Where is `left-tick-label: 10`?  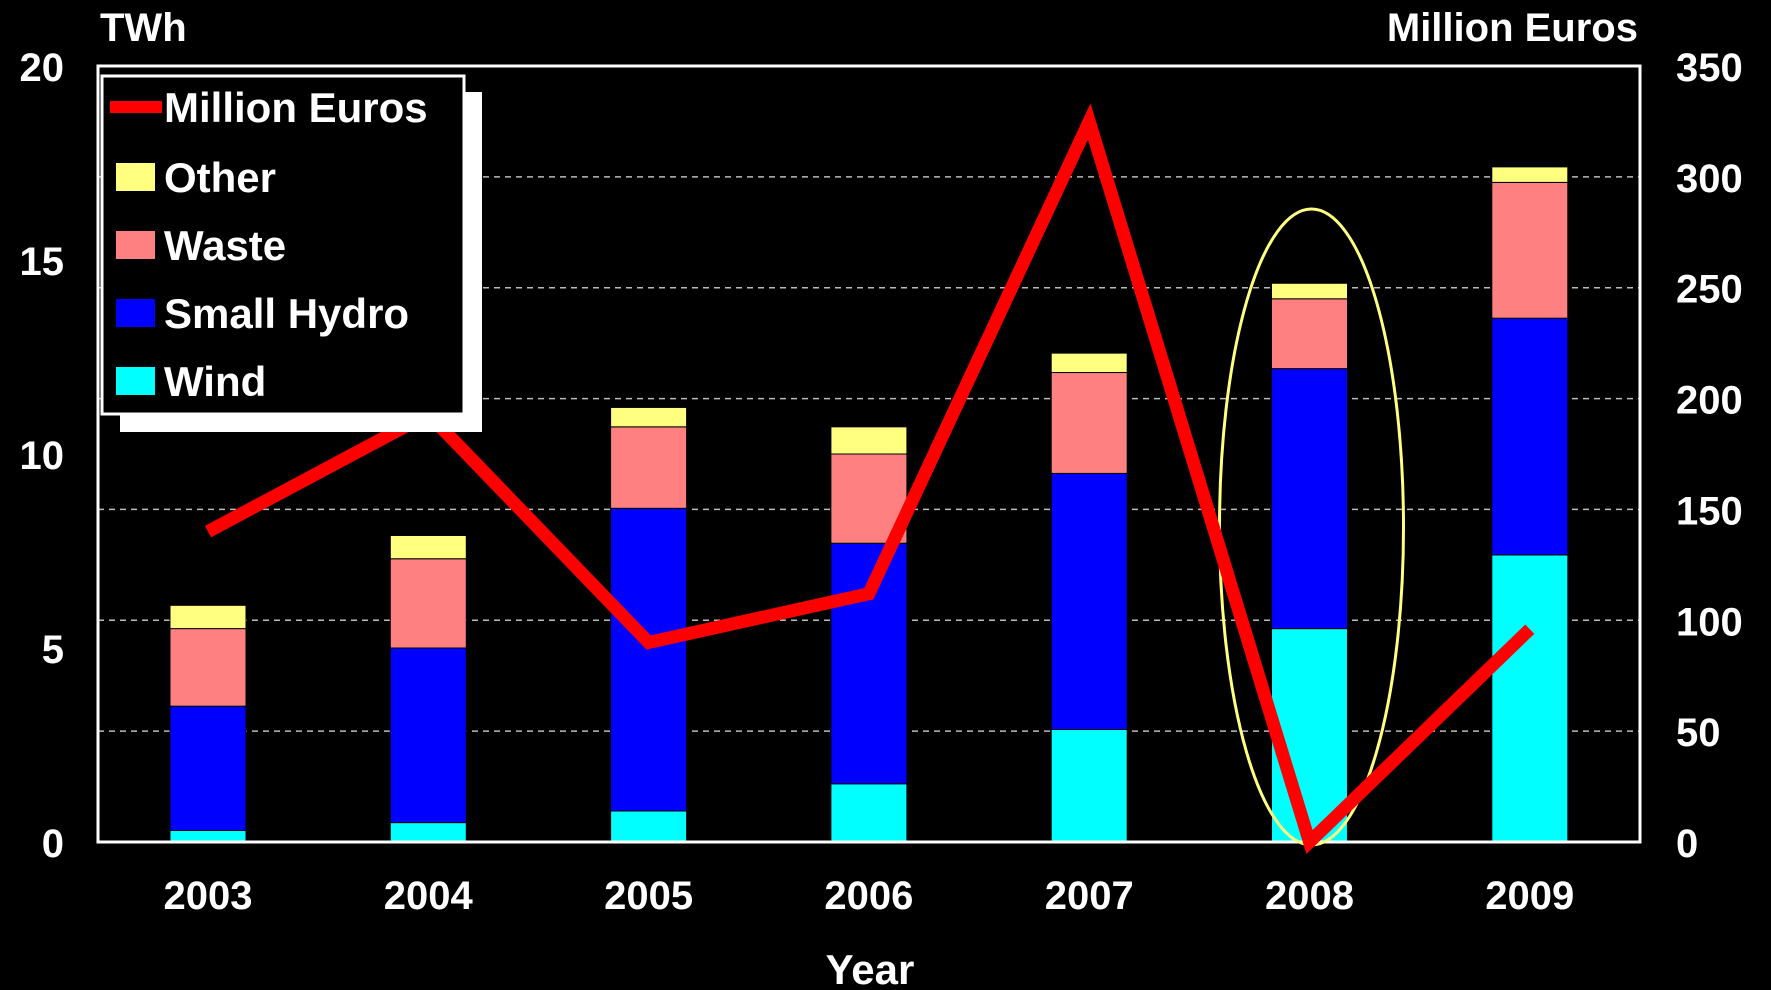 left-tick-label: 10 is located at coordinates (42, 456).